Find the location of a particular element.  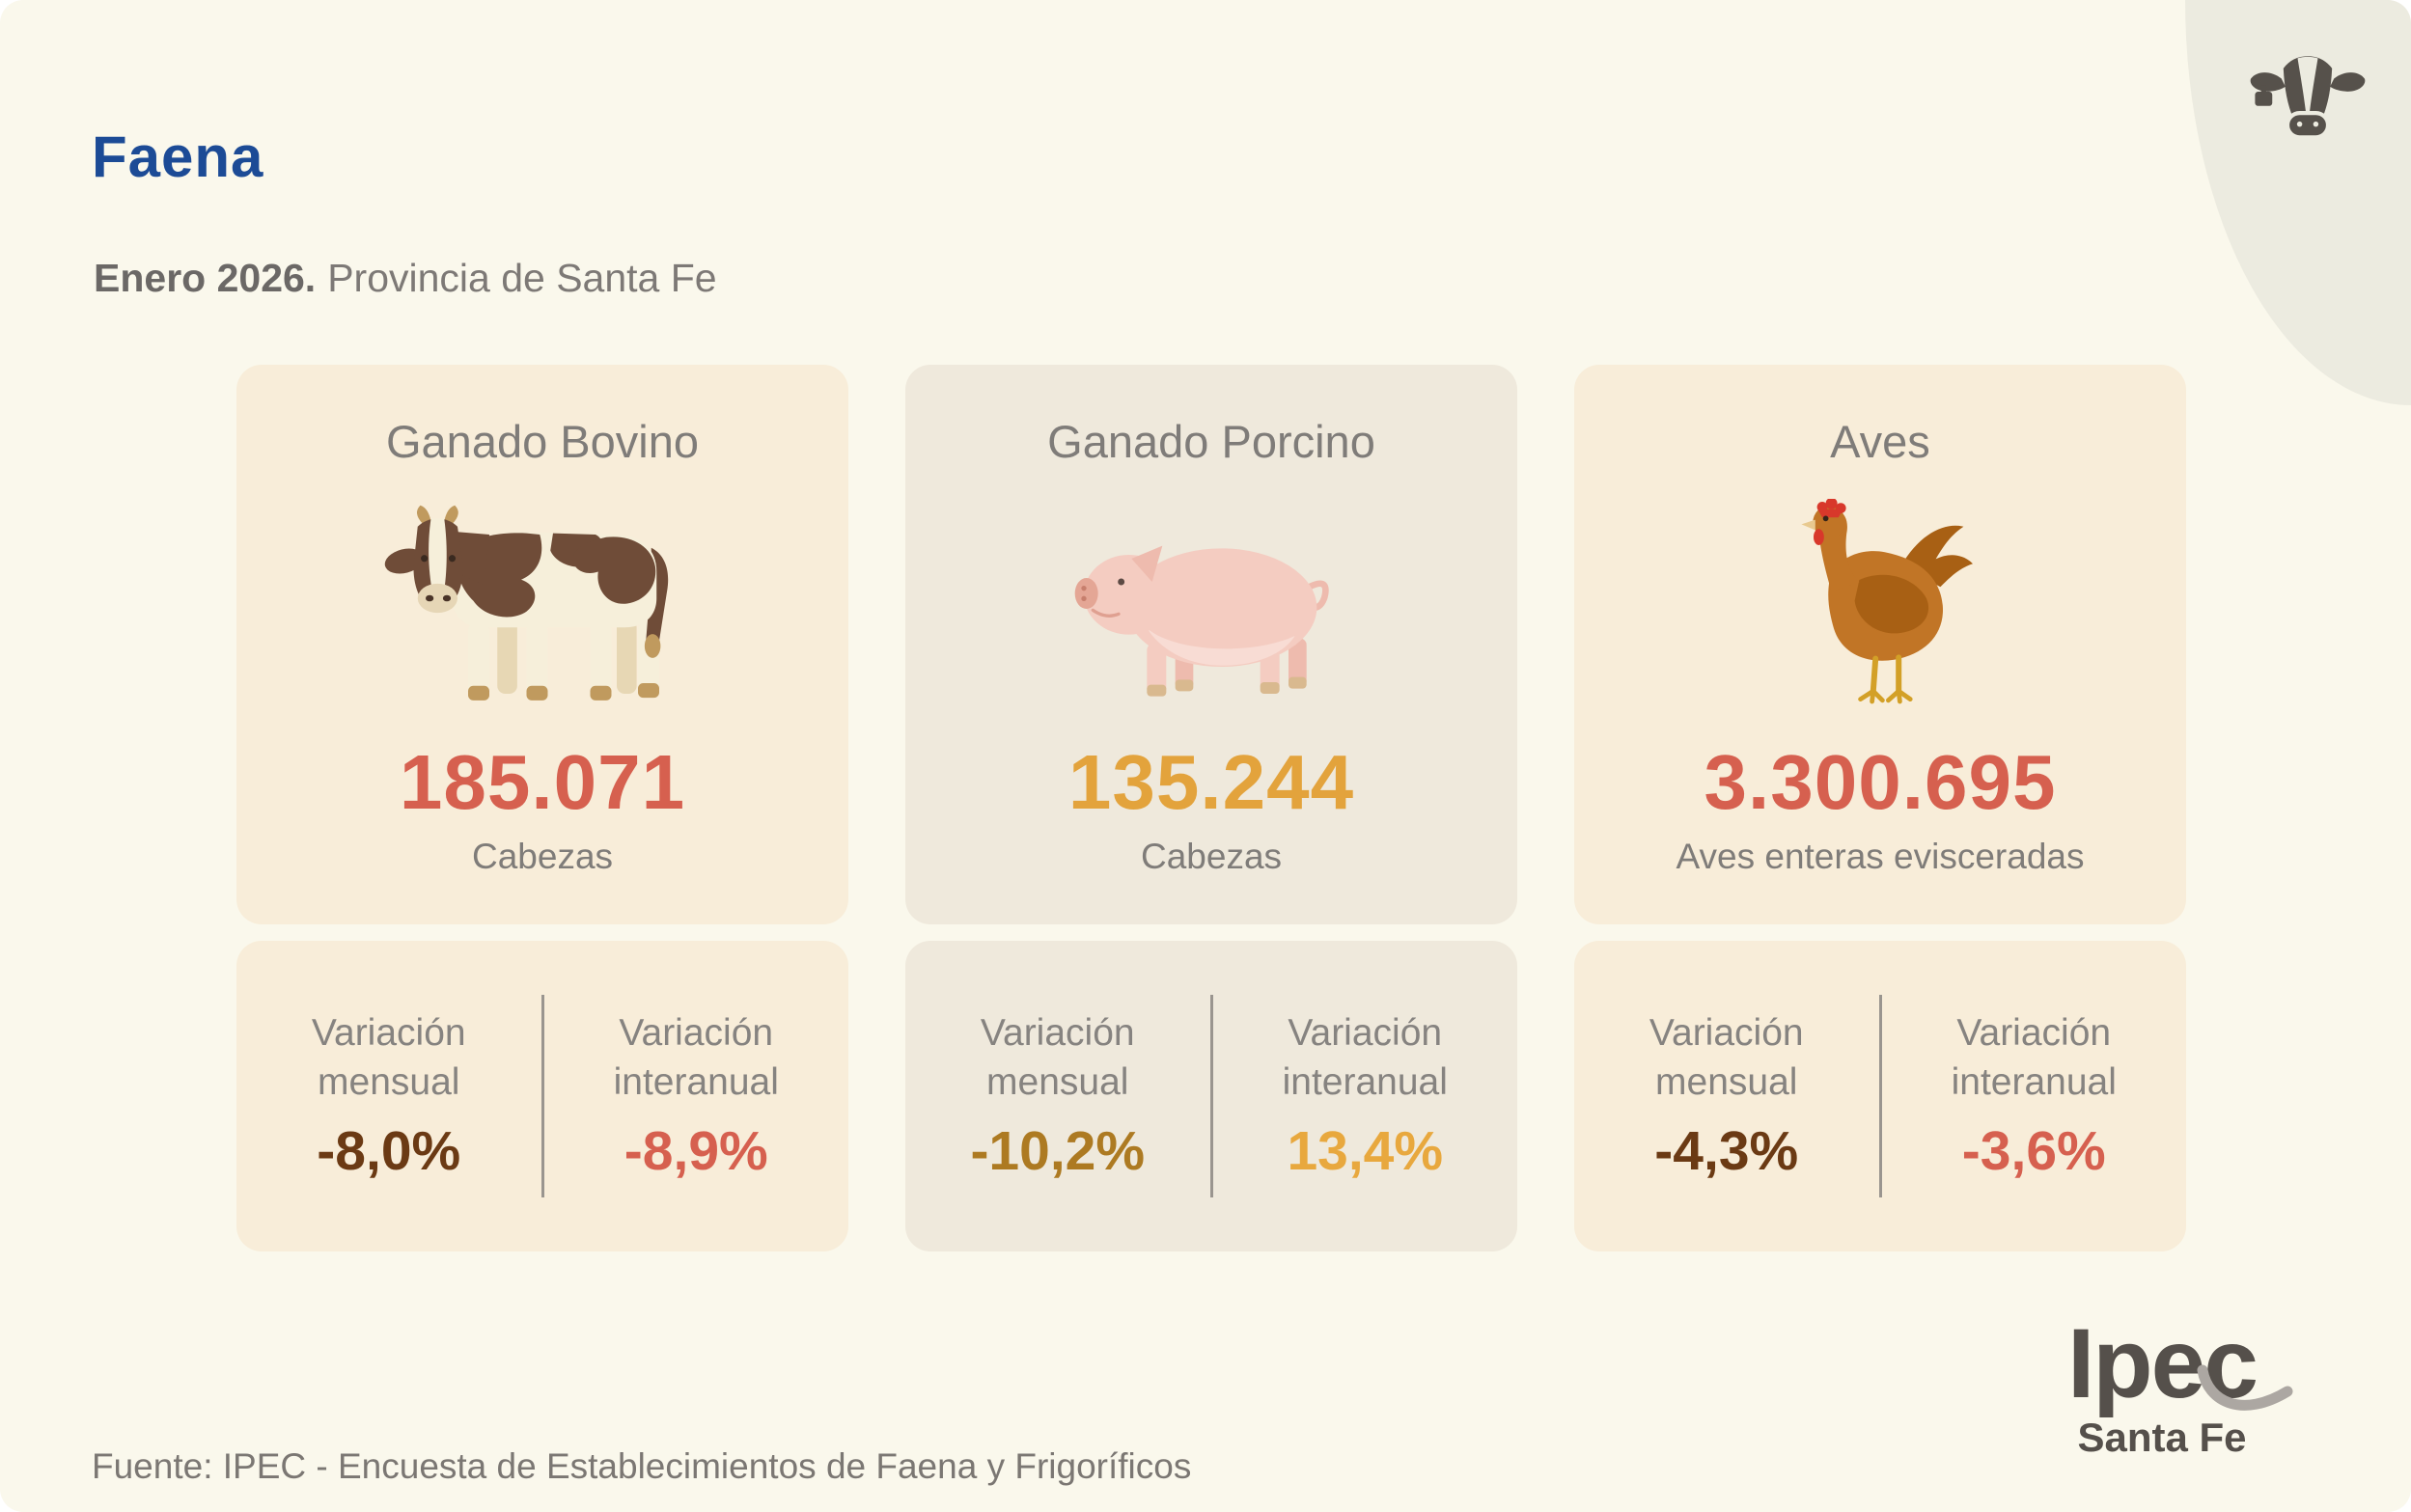

card-title: Aves is located at coordinates (1880, 441).